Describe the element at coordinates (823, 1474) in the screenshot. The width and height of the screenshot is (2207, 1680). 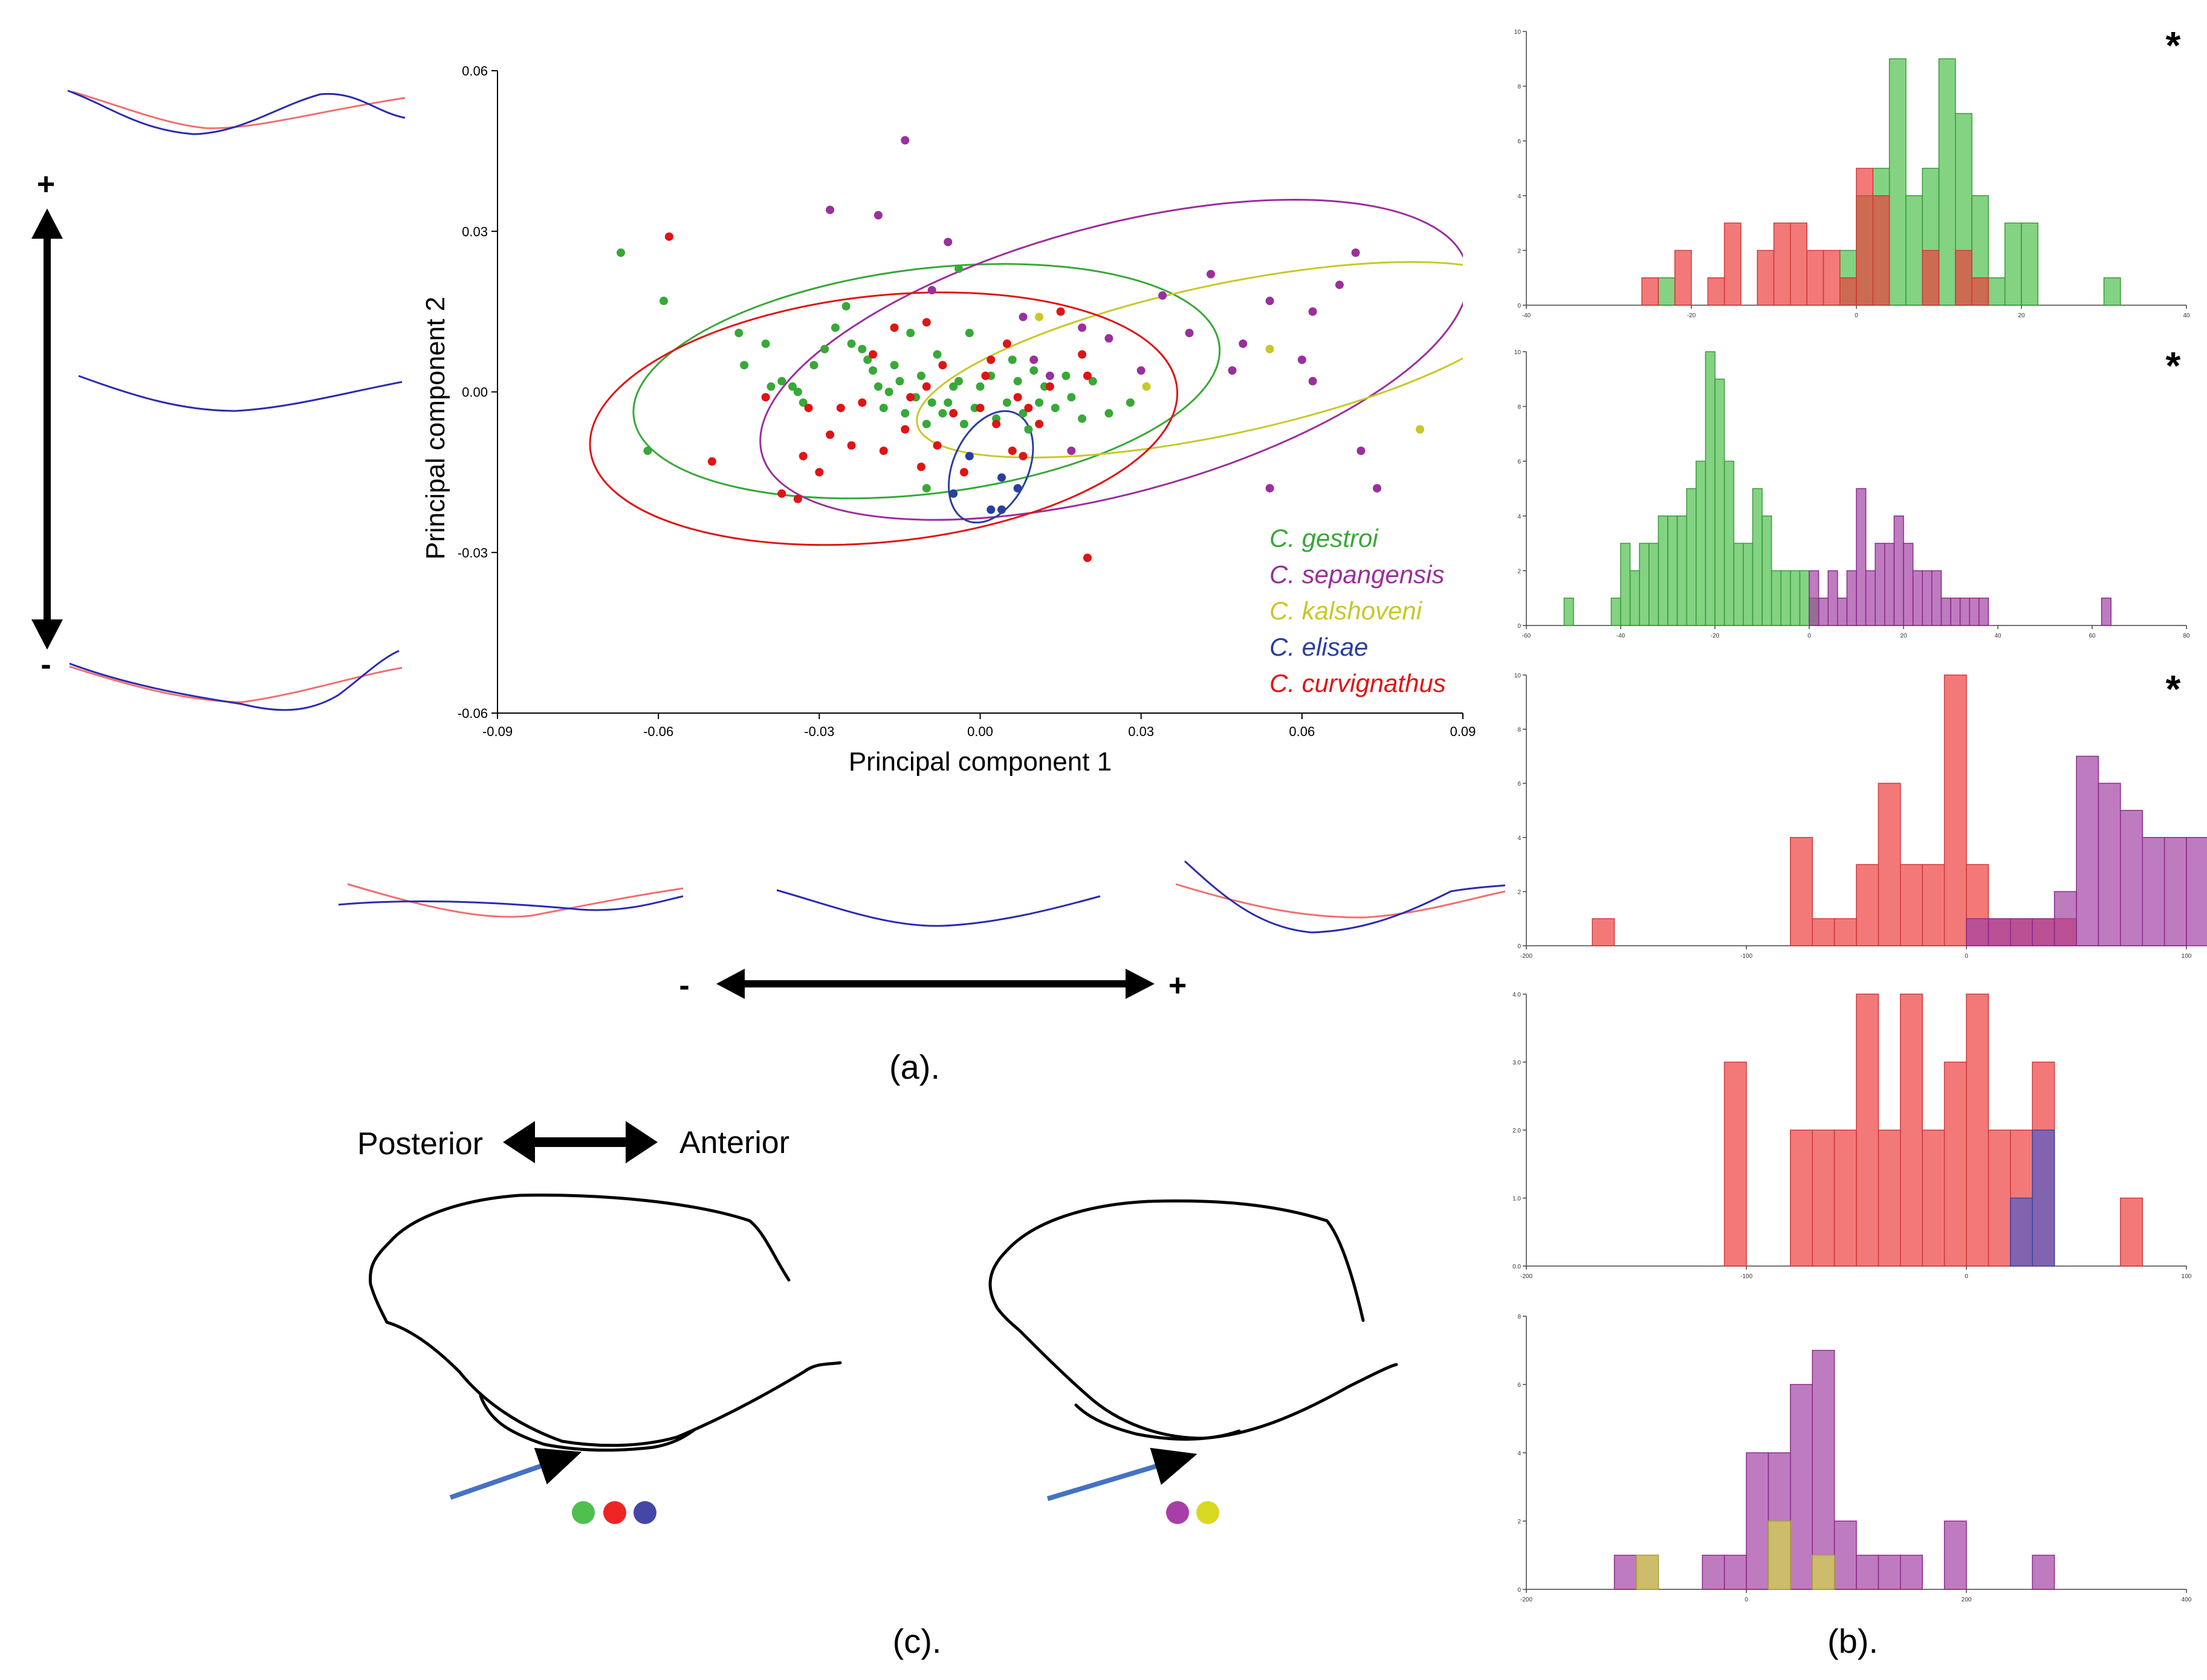
I see `pointer-arrows` at that location.